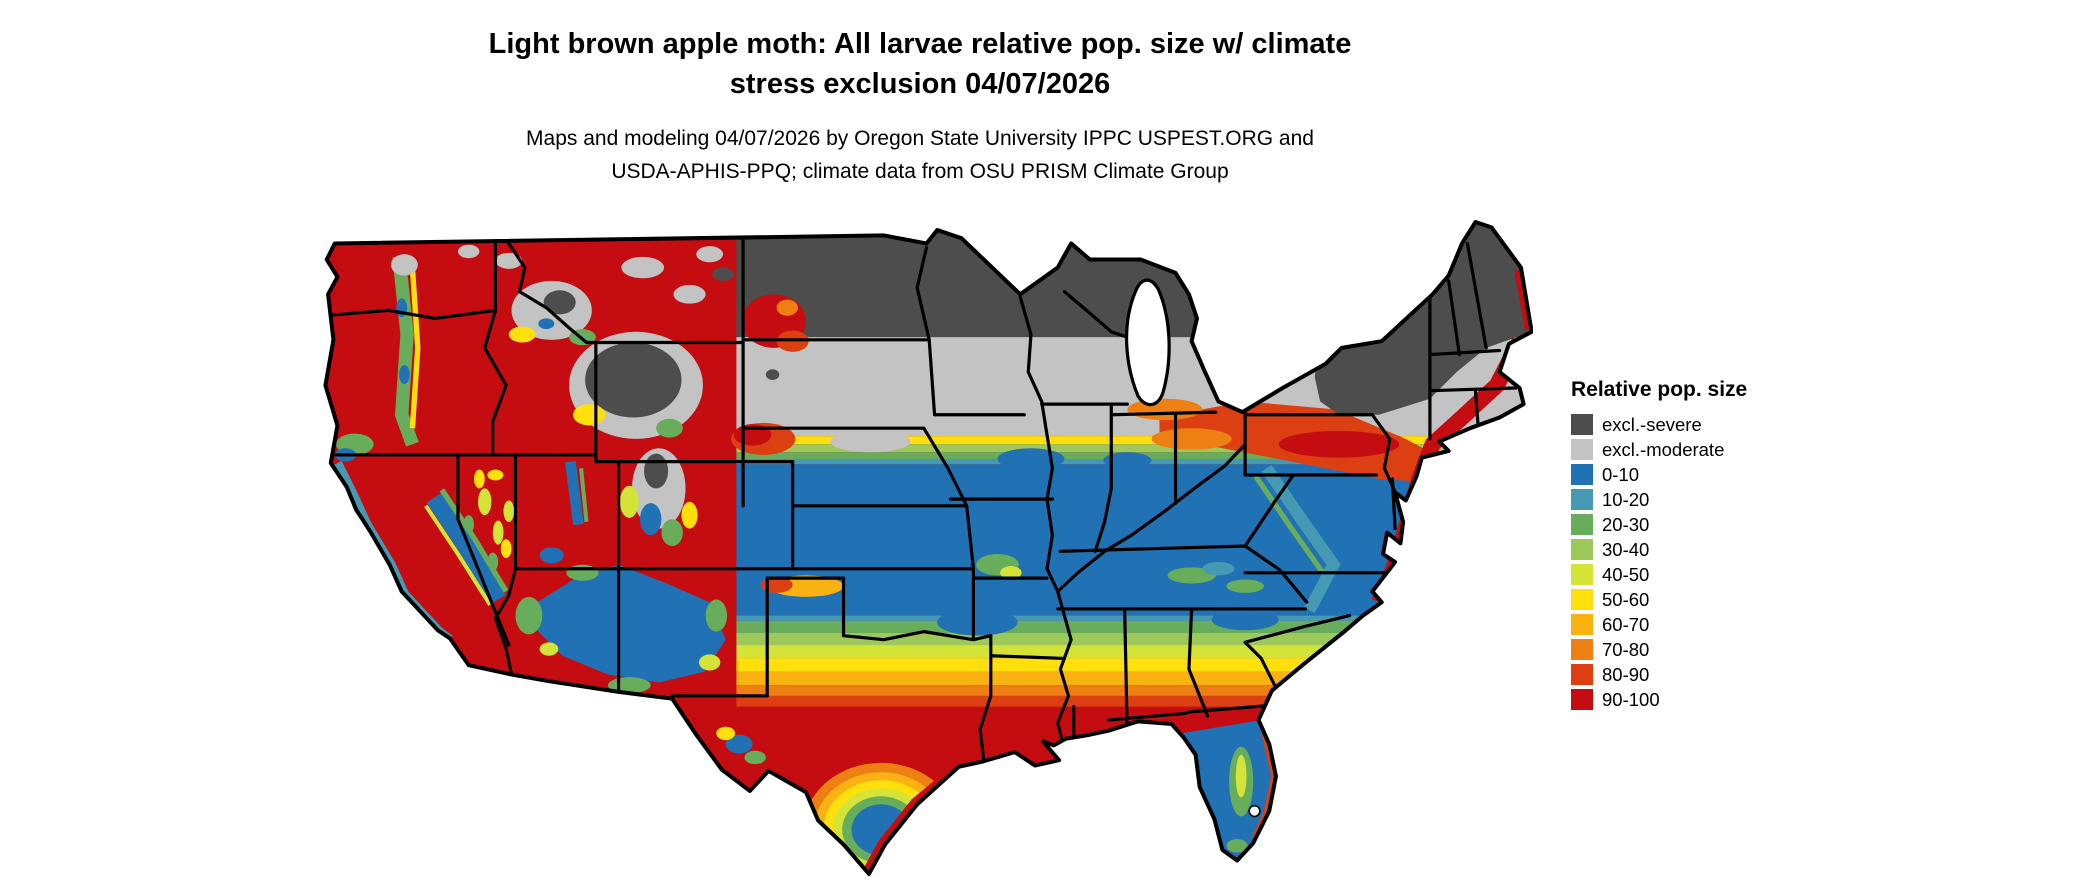 The height and width of the screenshot is (892, 2100). I want to click on lake-michigan, so click(1147, 342).